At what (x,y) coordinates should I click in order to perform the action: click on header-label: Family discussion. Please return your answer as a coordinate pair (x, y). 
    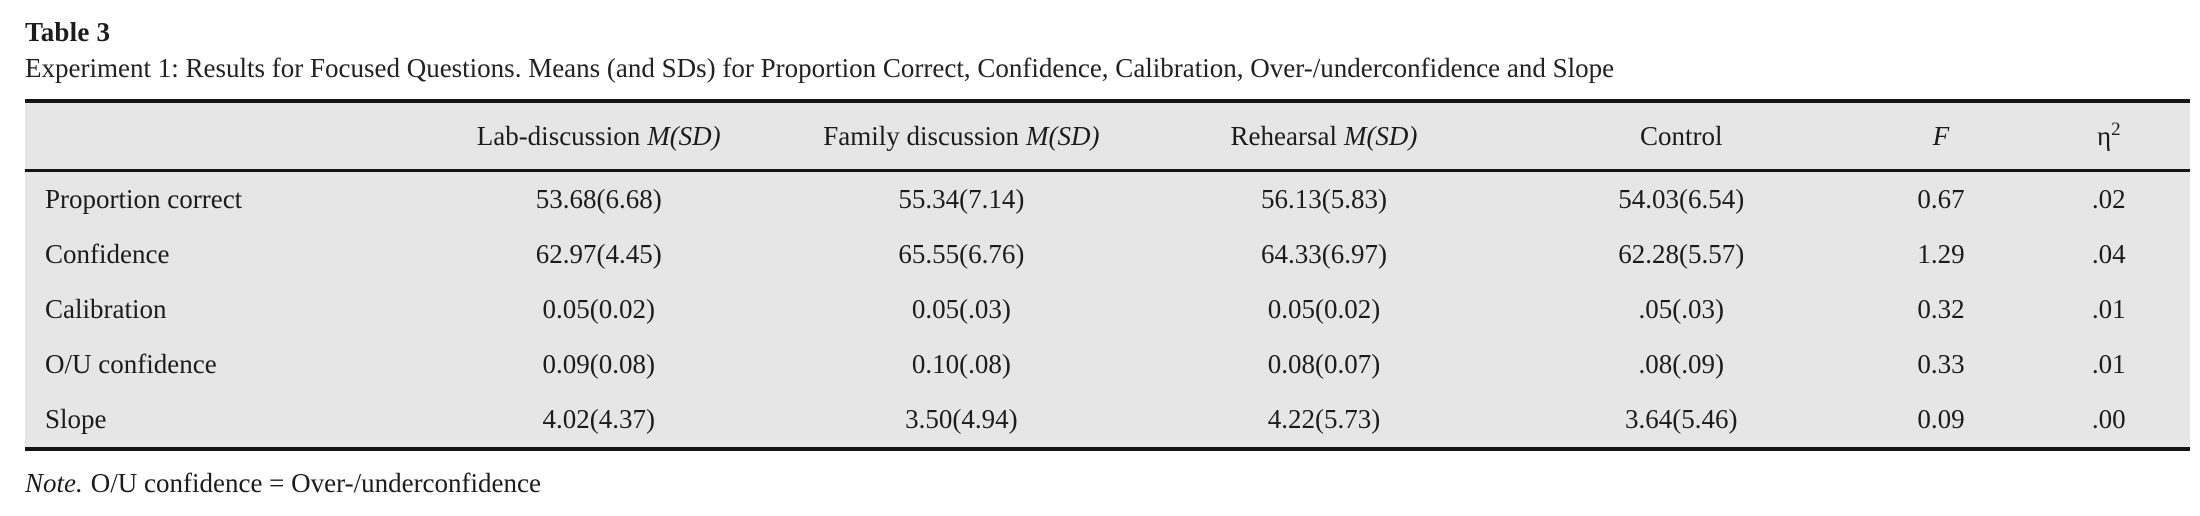
    Looking at the image, I should click on (921, 135).